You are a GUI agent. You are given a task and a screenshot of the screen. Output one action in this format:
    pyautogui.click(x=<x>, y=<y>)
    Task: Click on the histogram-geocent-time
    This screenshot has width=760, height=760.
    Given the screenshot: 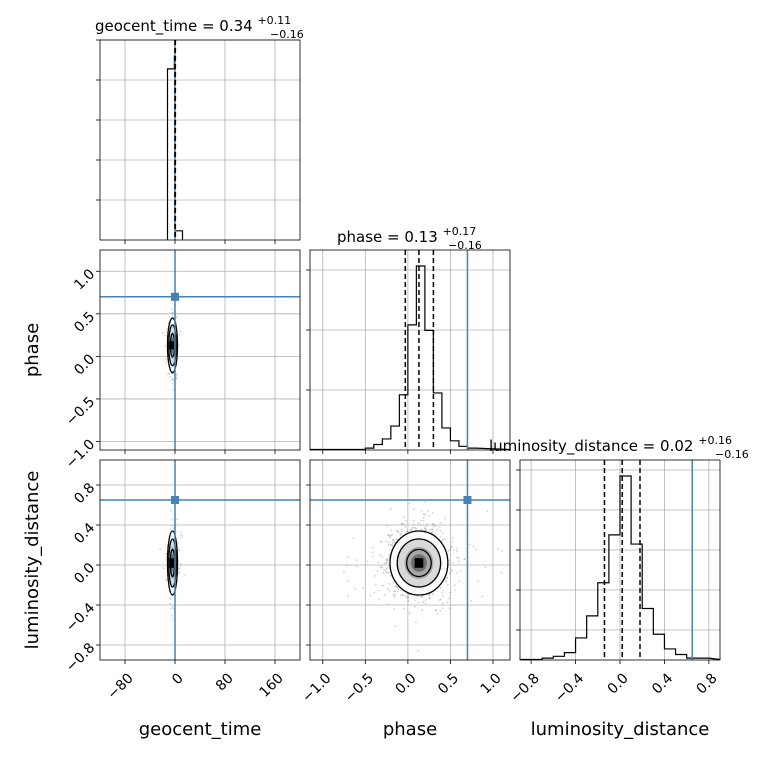 What is the action you would take?
    pyautogui.click(x=198, y=141)
    